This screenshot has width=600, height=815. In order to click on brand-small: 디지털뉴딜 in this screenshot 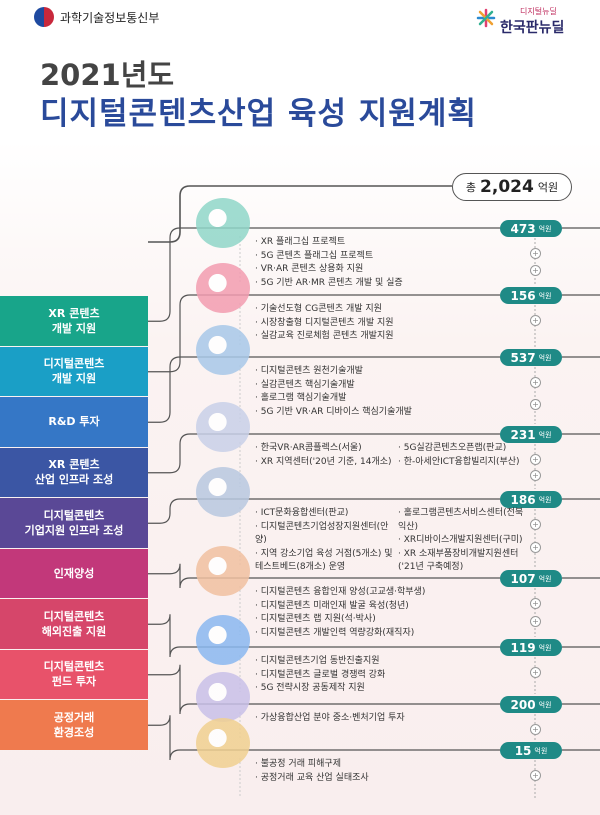, I will do `click(538, 11)`.